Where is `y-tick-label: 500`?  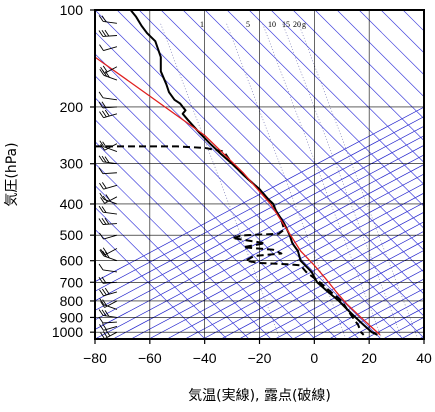
y-tick-label: 500 is located at coordinates (72, 235).